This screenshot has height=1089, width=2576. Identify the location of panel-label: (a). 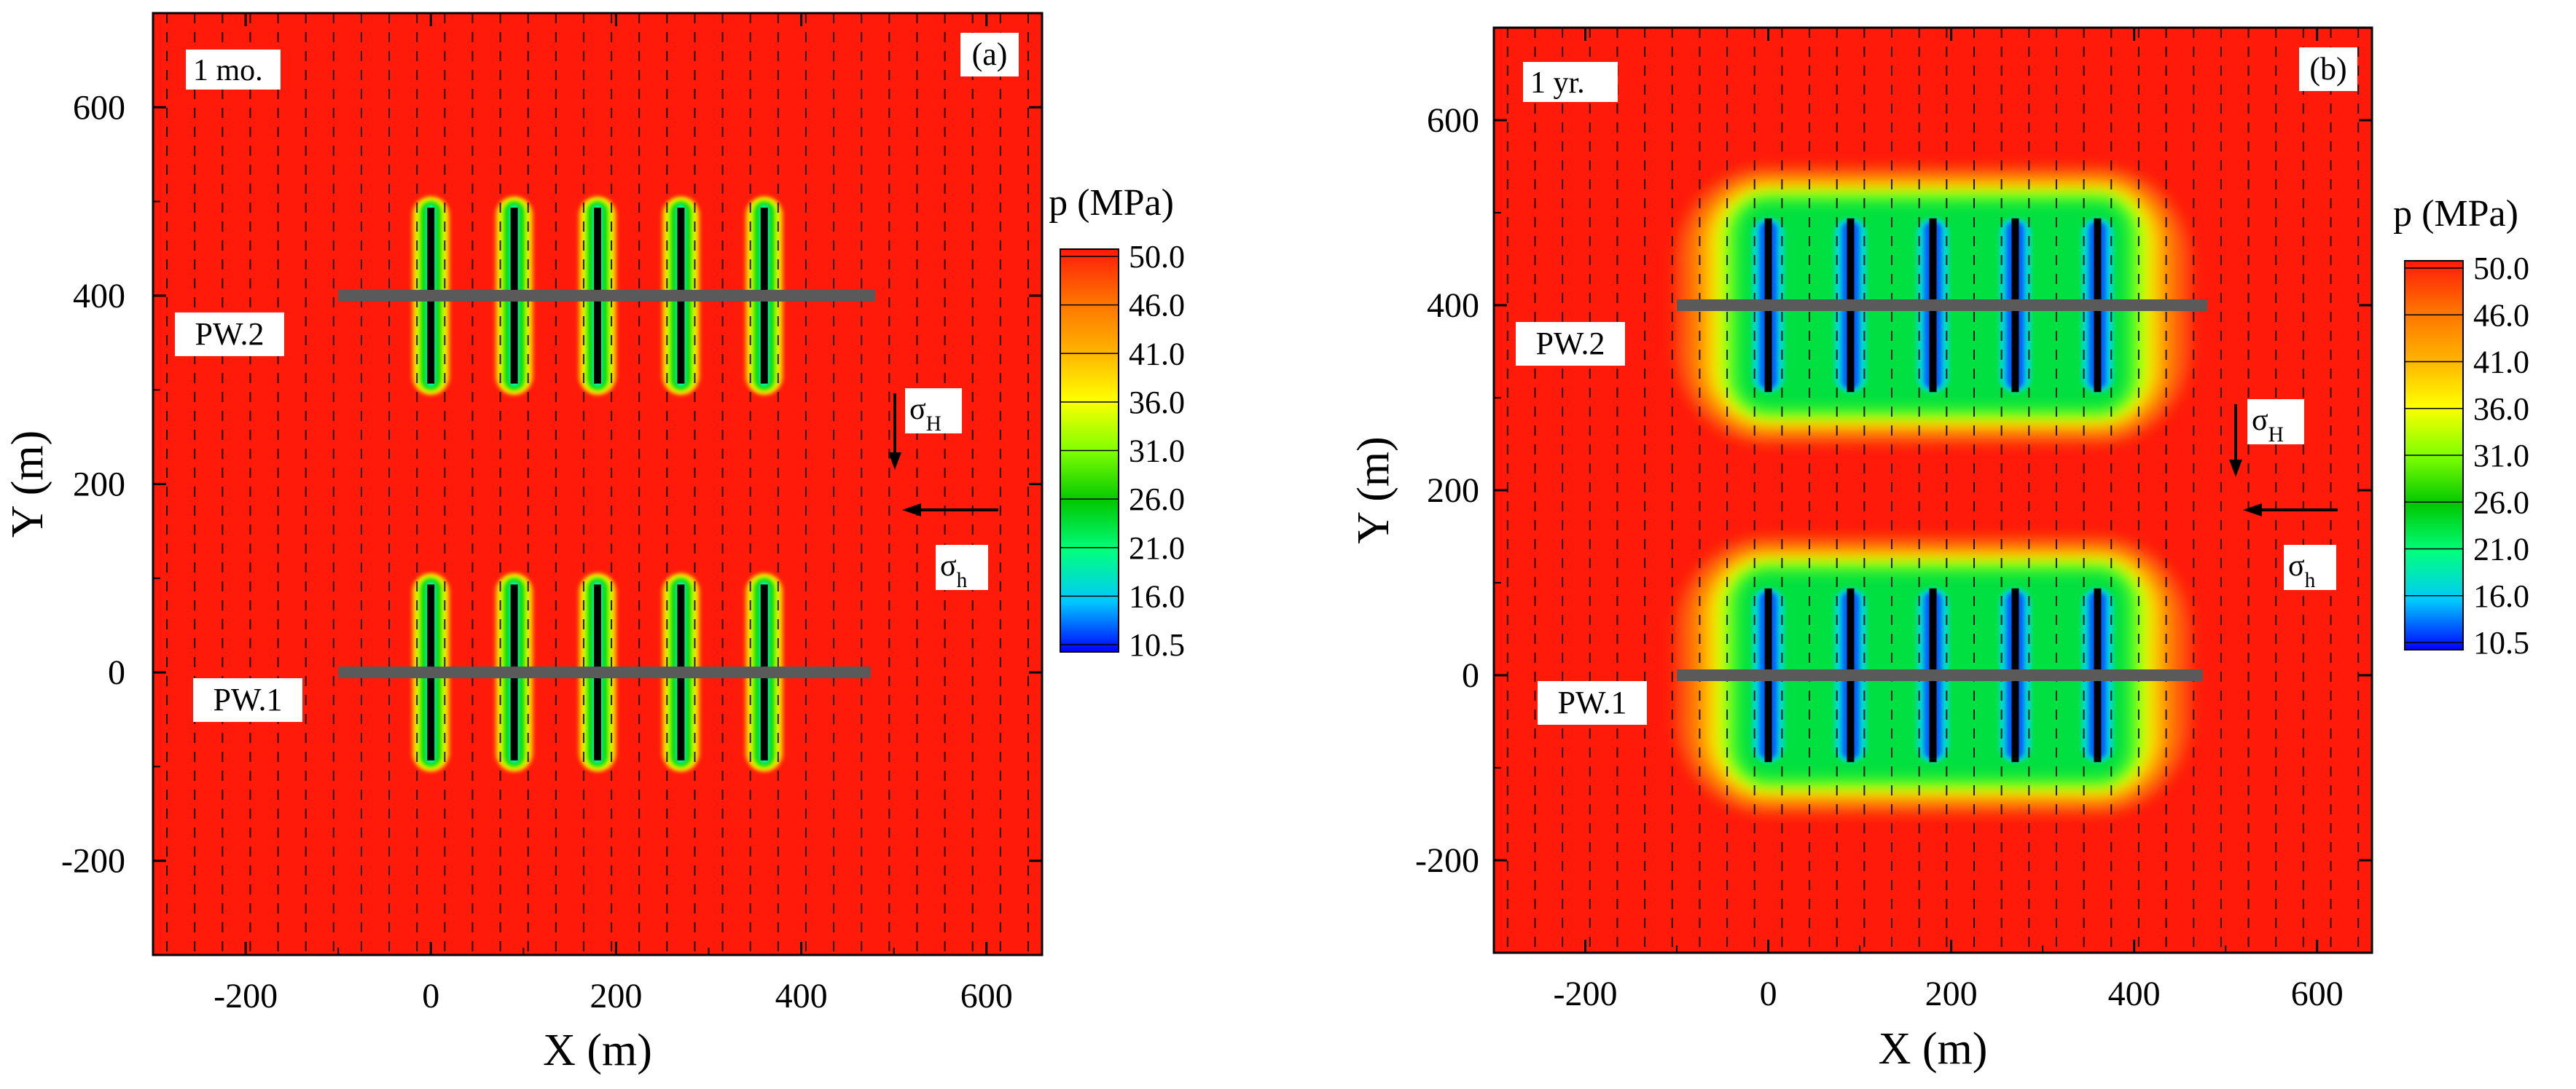
(990, 54).